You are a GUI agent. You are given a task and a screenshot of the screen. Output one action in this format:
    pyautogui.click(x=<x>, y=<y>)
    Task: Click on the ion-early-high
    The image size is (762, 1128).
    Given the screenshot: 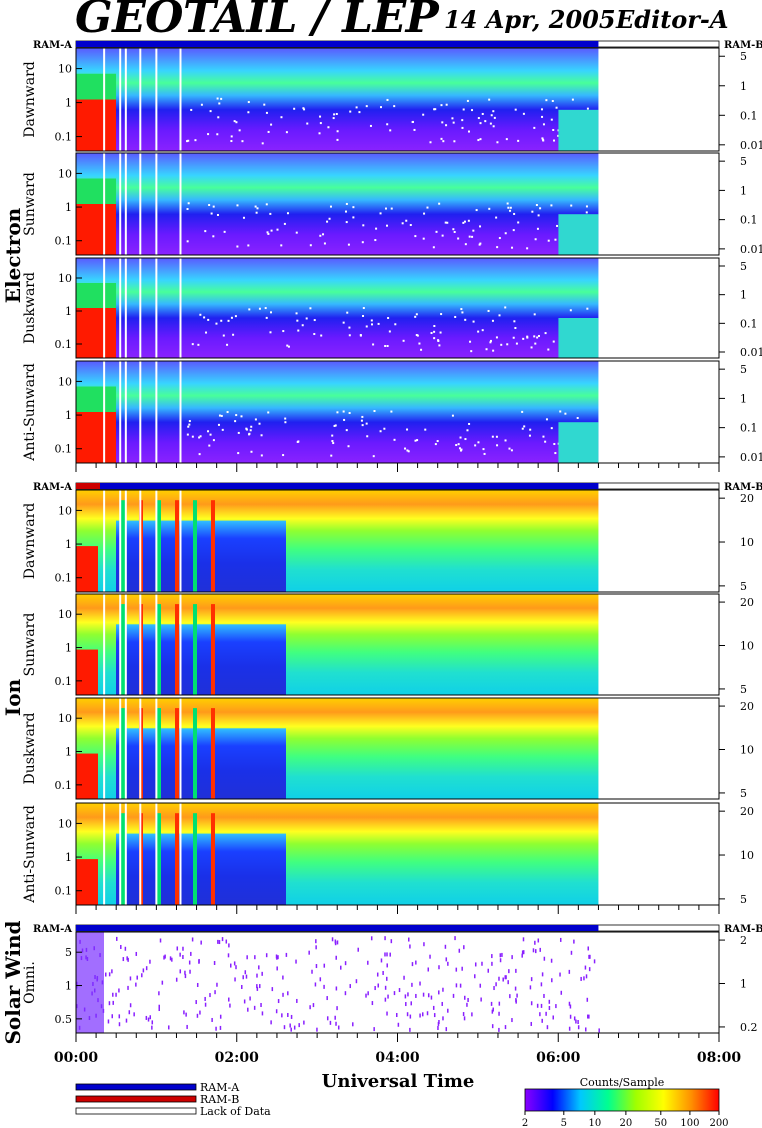 What is the action you would take?
    pyautogui.click(x=87, y=569)
    